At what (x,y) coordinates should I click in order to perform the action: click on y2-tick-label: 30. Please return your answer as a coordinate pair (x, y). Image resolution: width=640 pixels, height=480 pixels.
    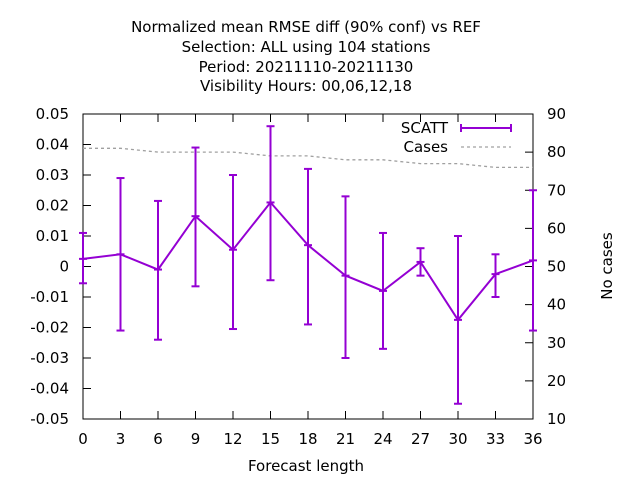
    Looking at the image, I should click on (556, 343).